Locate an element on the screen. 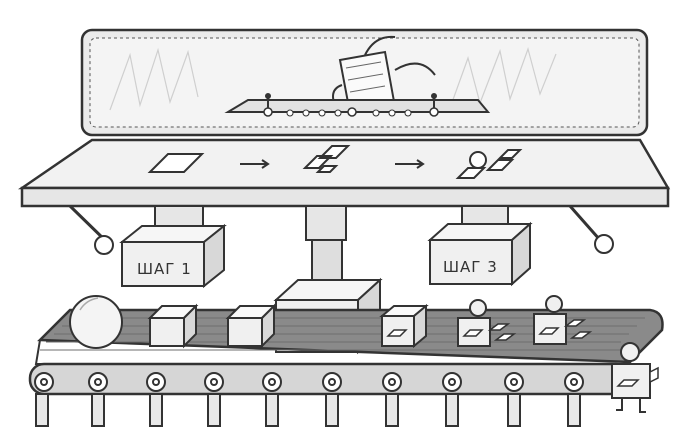 The height and width of the screenshot is (444, 689). conveyor-legs is located at coordinates (308, 410).